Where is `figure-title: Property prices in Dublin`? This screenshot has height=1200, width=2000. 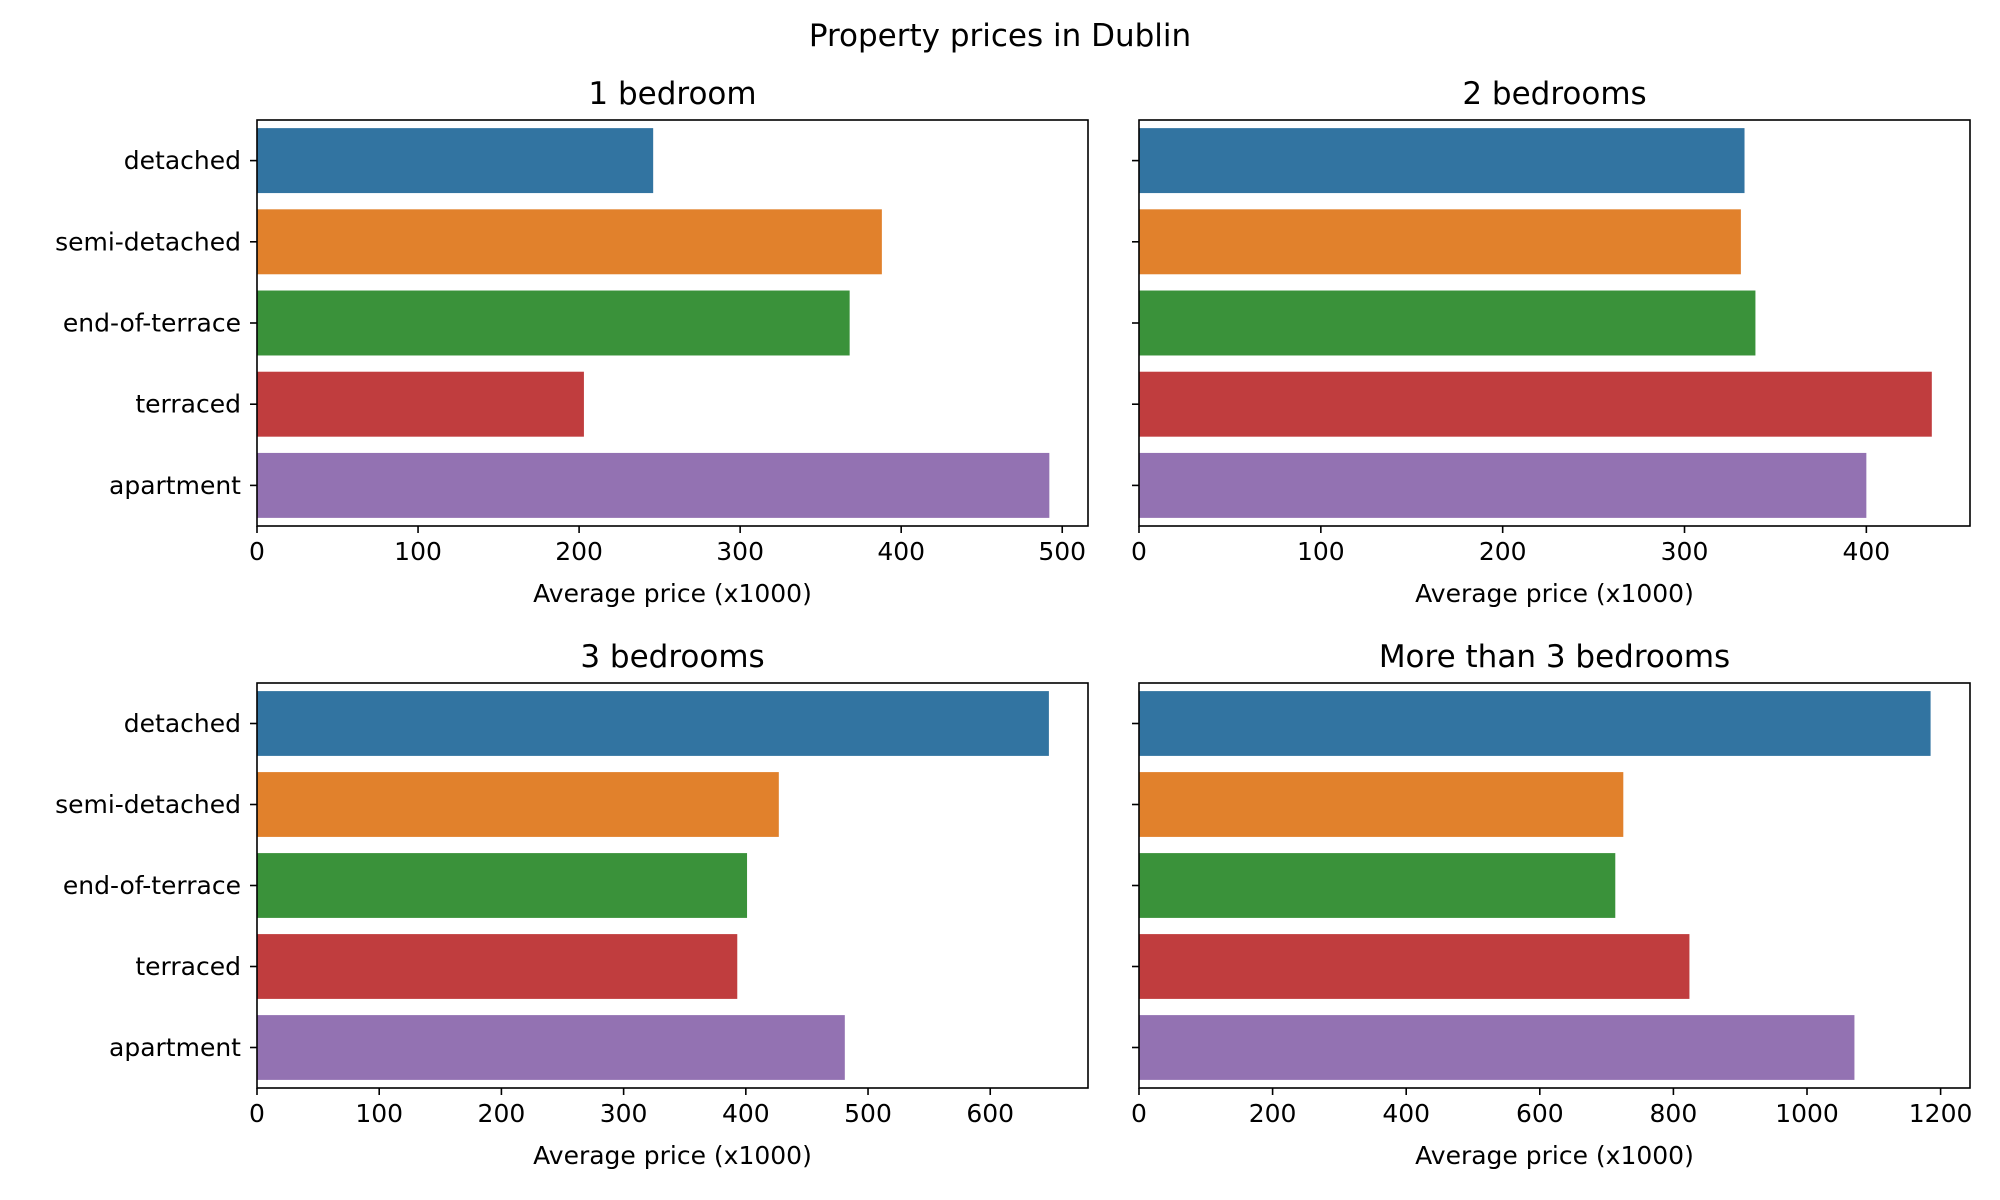
figure-title: Property prices in Dublin is located at coordinates (1000, 36).